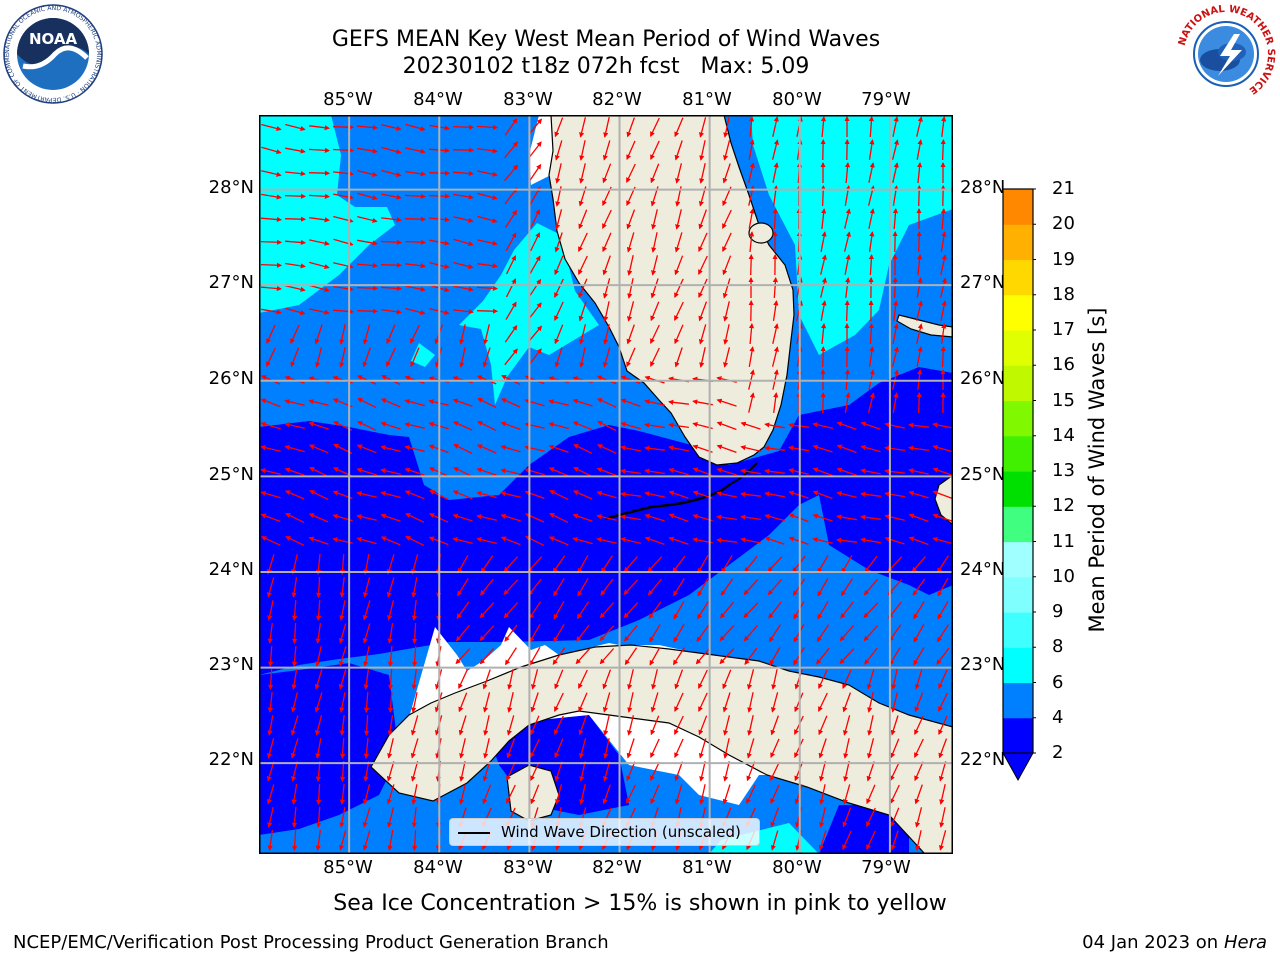 The width and height of the screenshot is (1280, 960). What do you see at coordinates (1063, 224) in the screenshot?
I see `colorbar-tick-label: 20` at bounding box center [1063, 224].